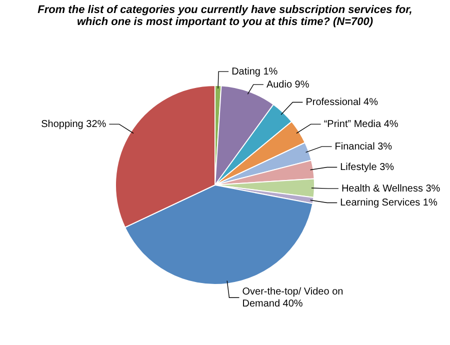 The image size is (450, 345). I want to click on slice-label: Financial 3%, so click(363, 146).